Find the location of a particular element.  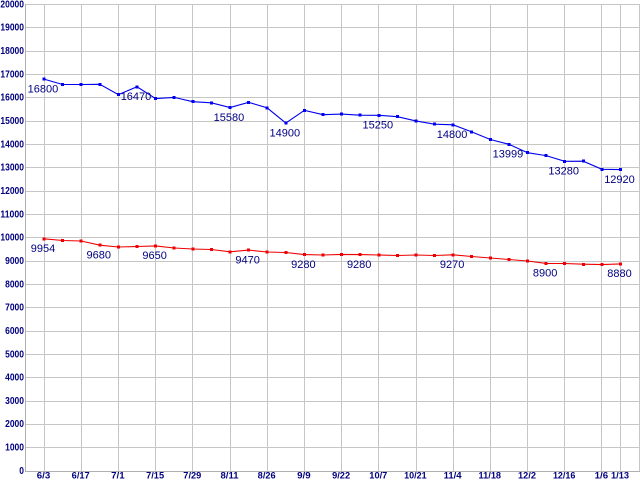

svg-text: 10/21 is located at coordinates (415, 475).